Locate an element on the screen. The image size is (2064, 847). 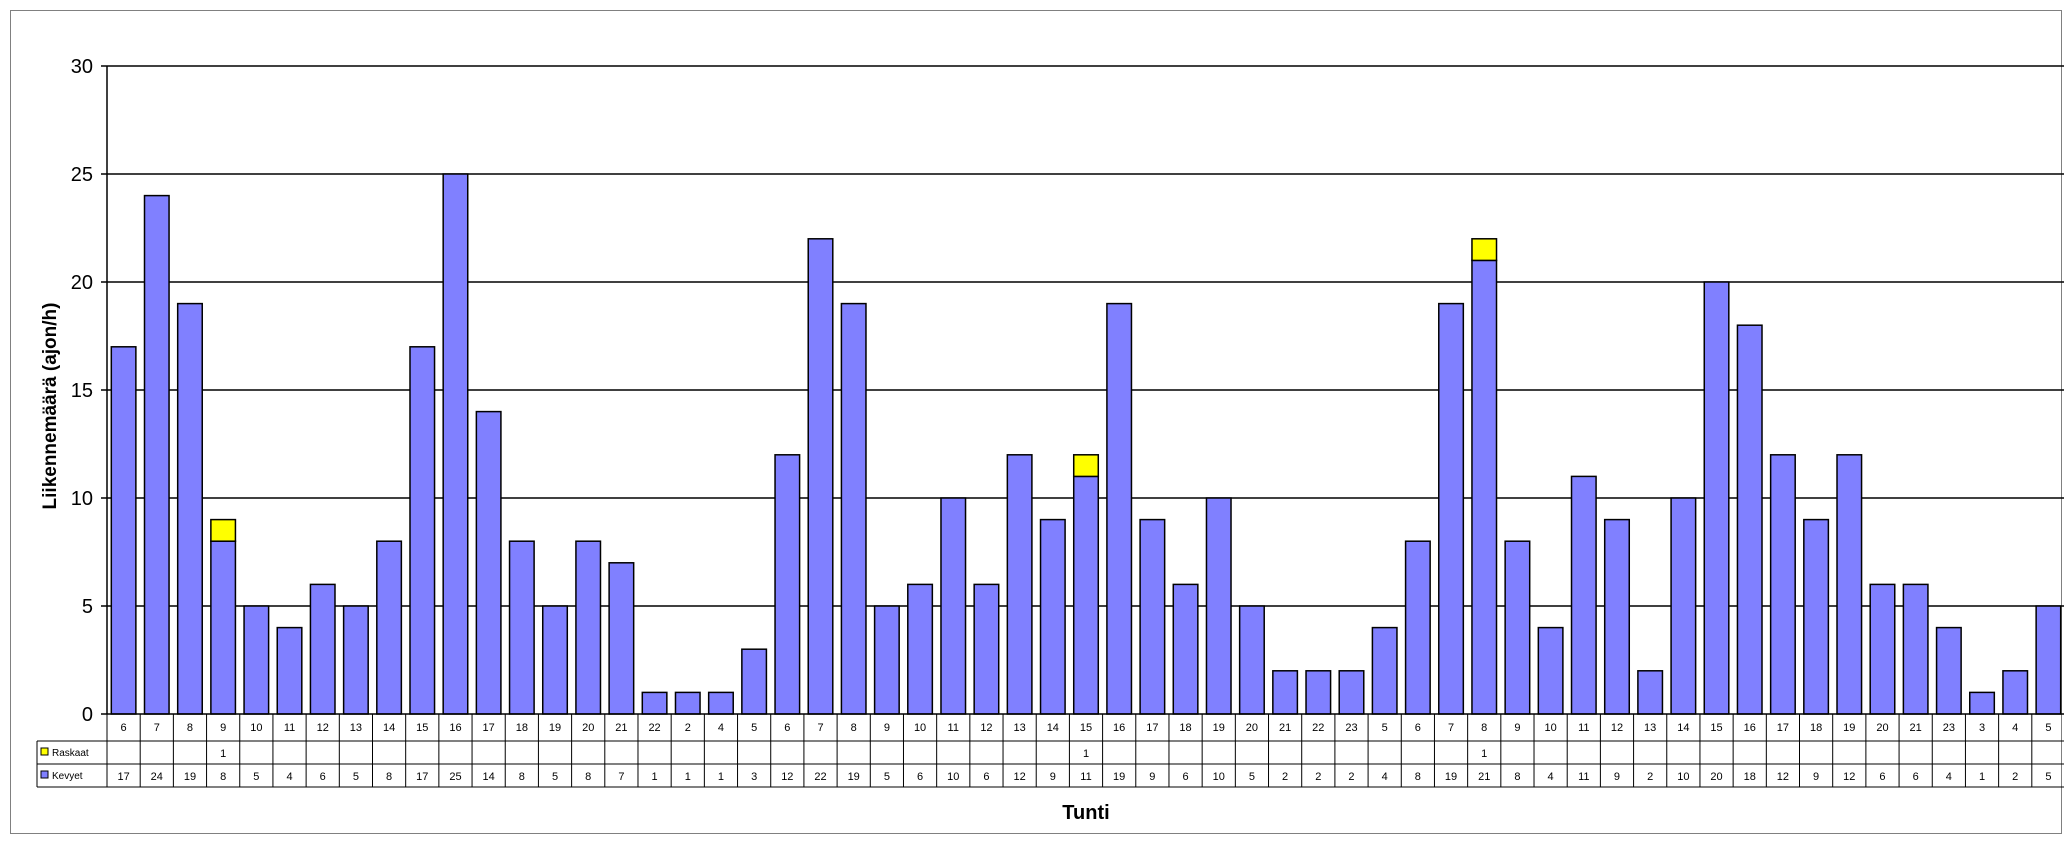
category-label: 3 is located at coordinates (1982, 728).